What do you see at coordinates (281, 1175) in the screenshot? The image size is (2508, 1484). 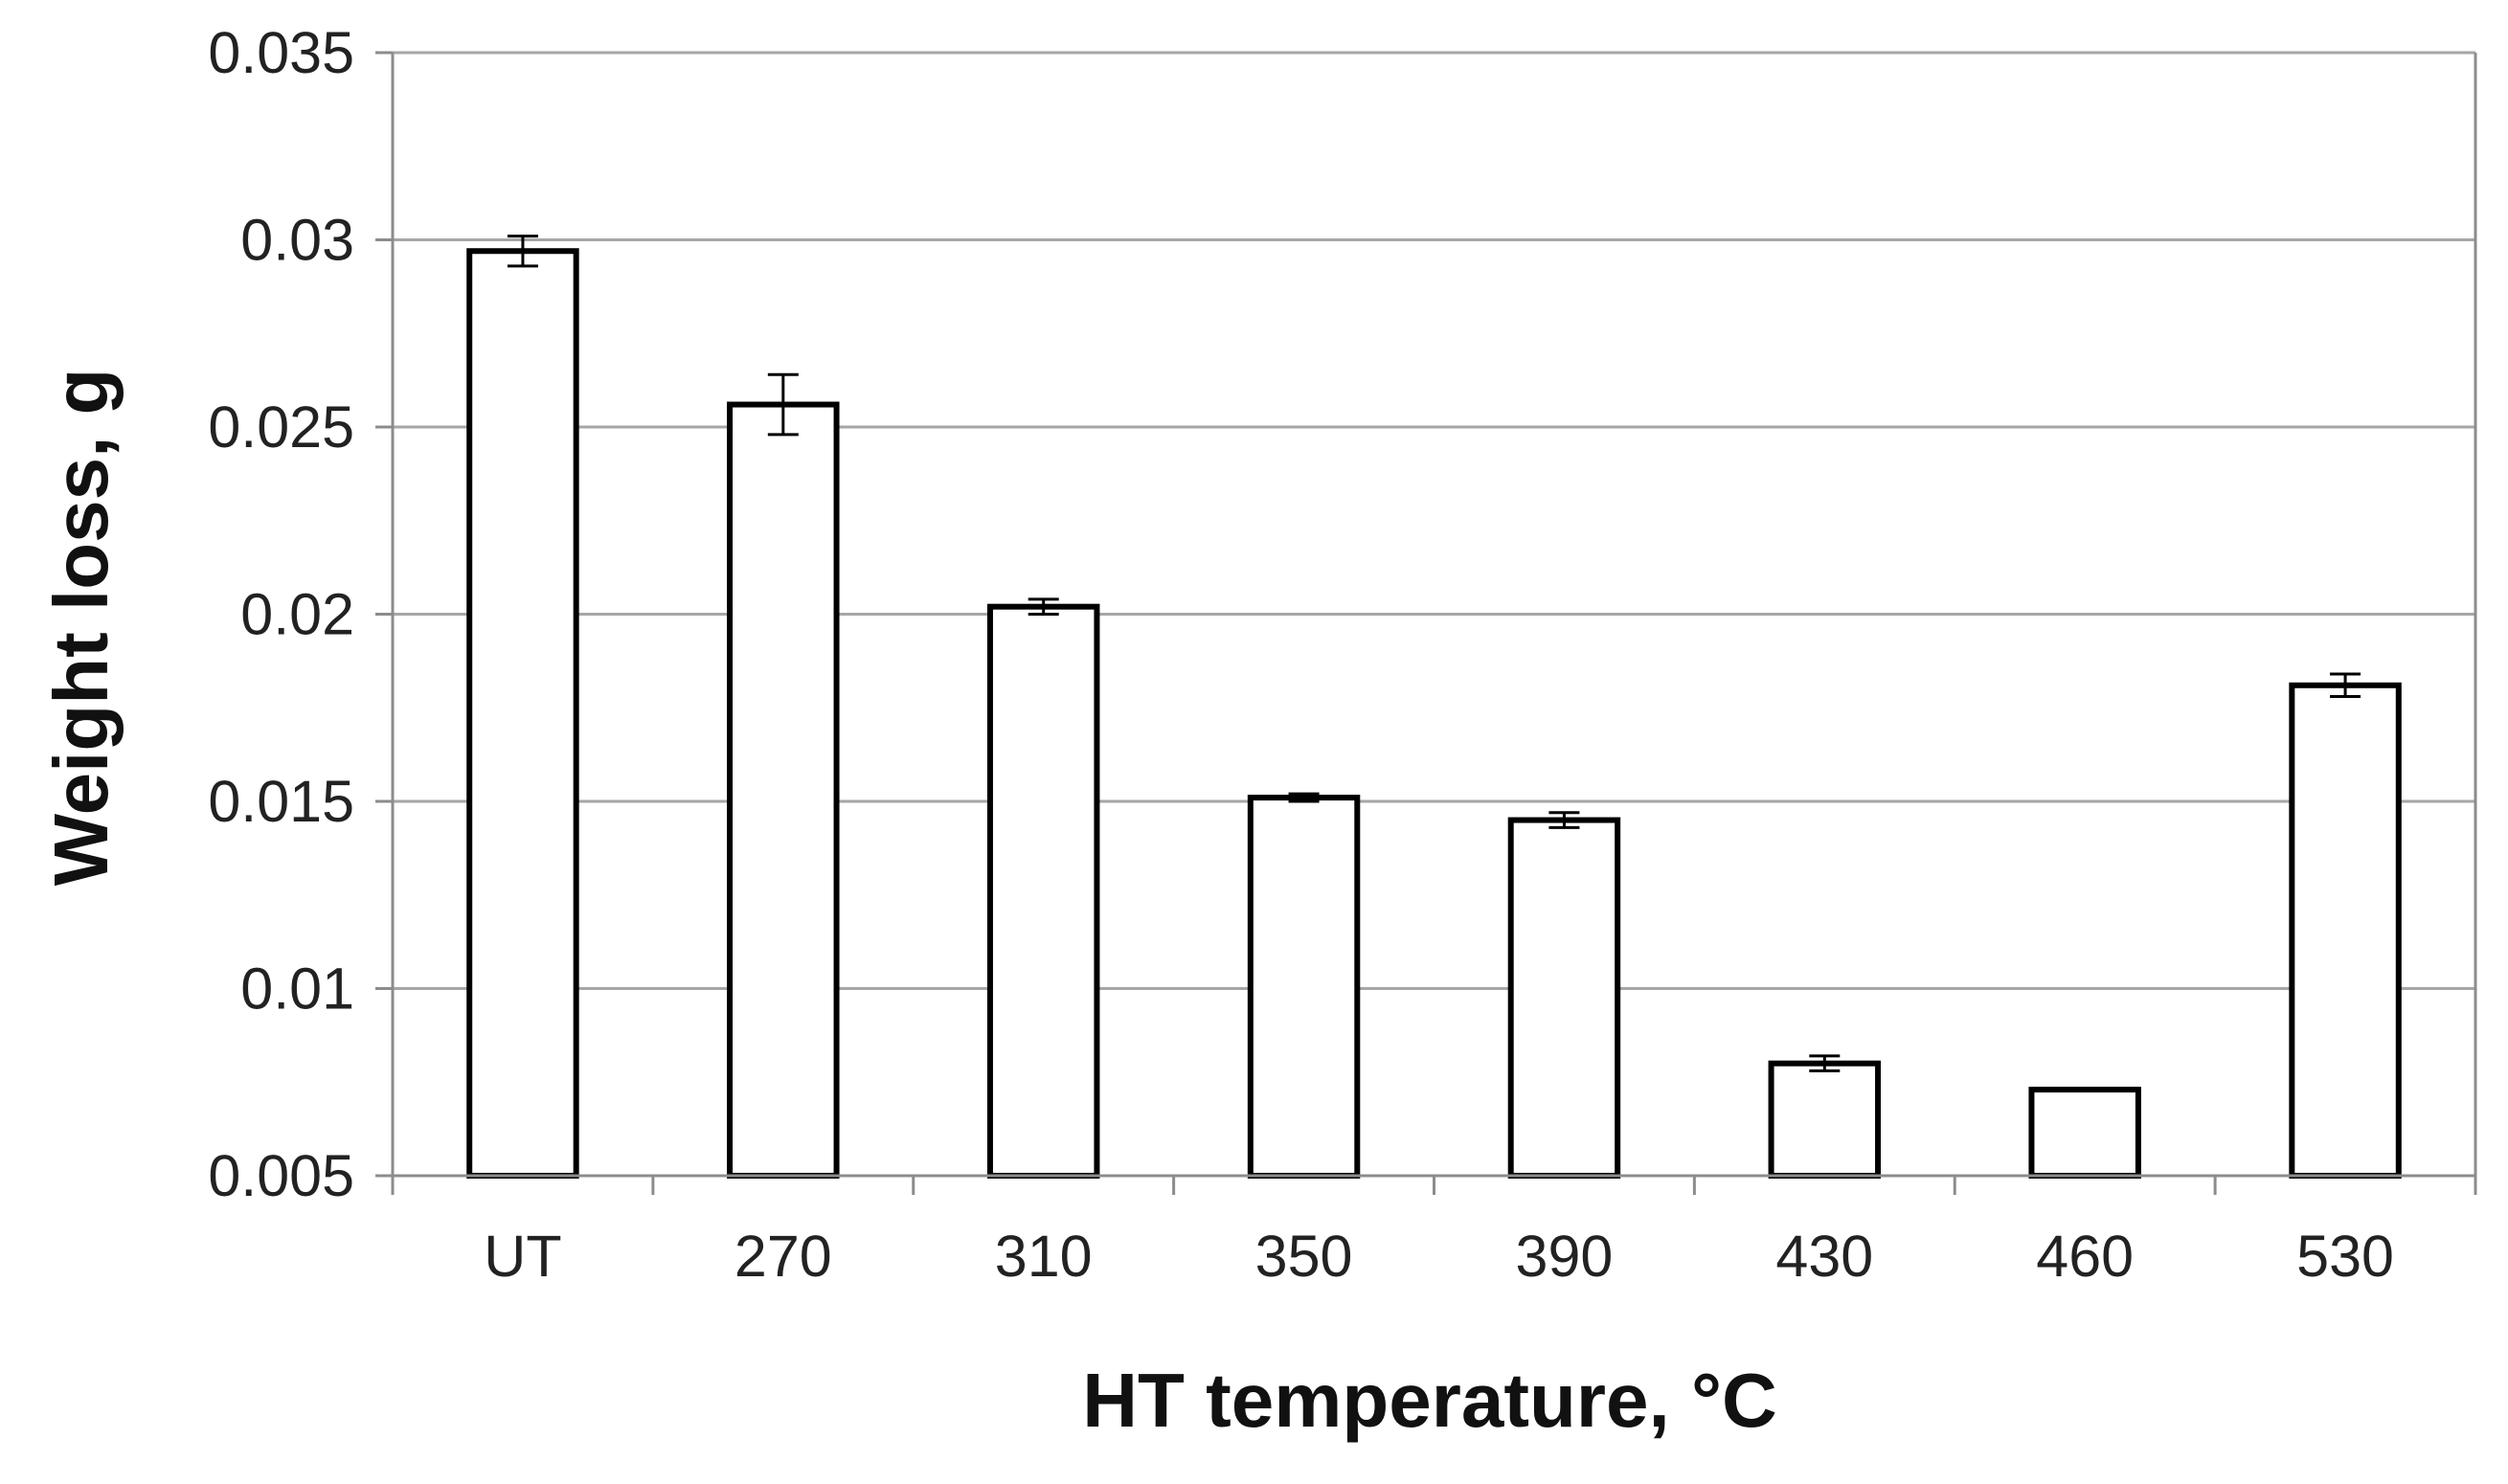 I see `y-tick-label: 0.005` at bounding box center [281, 1175].